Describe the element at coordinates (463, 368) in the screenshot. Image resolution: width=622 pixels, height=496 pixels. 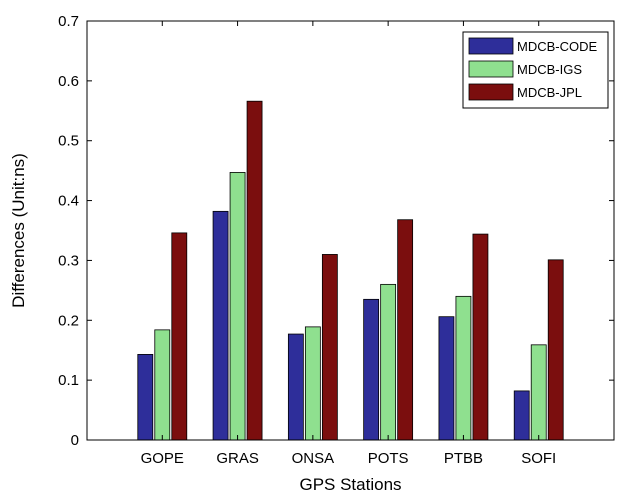
I see `bar-mdcb-igs-ptbb` at that location.